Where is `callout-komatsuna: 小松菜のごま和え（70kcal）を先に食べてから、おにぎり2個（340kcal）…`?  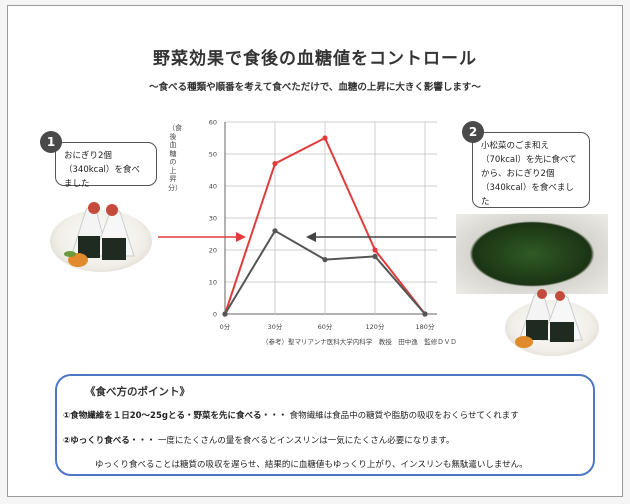 callout-komatsuna: 小松菜のごま和え（70kcal）を先に食べてから、おにぎり2個（340kcal）… is located at coordinates (531, 170).